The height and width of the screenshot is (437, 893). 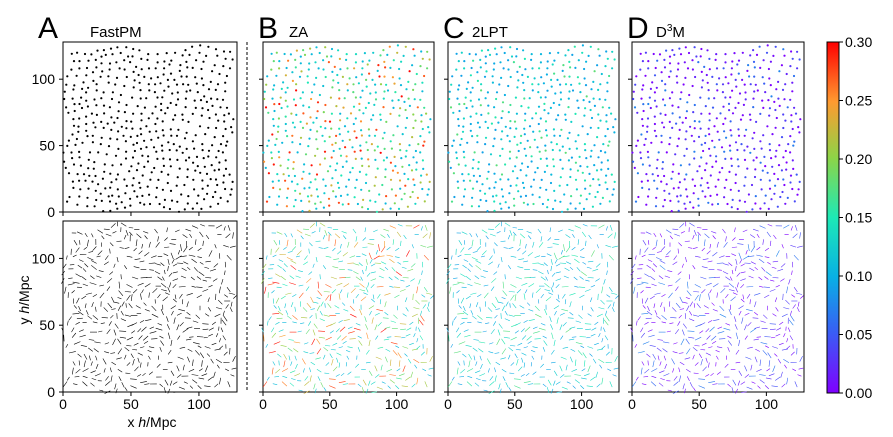 I want to click on panel-title-b: ZA, so click(x=298, y=32).